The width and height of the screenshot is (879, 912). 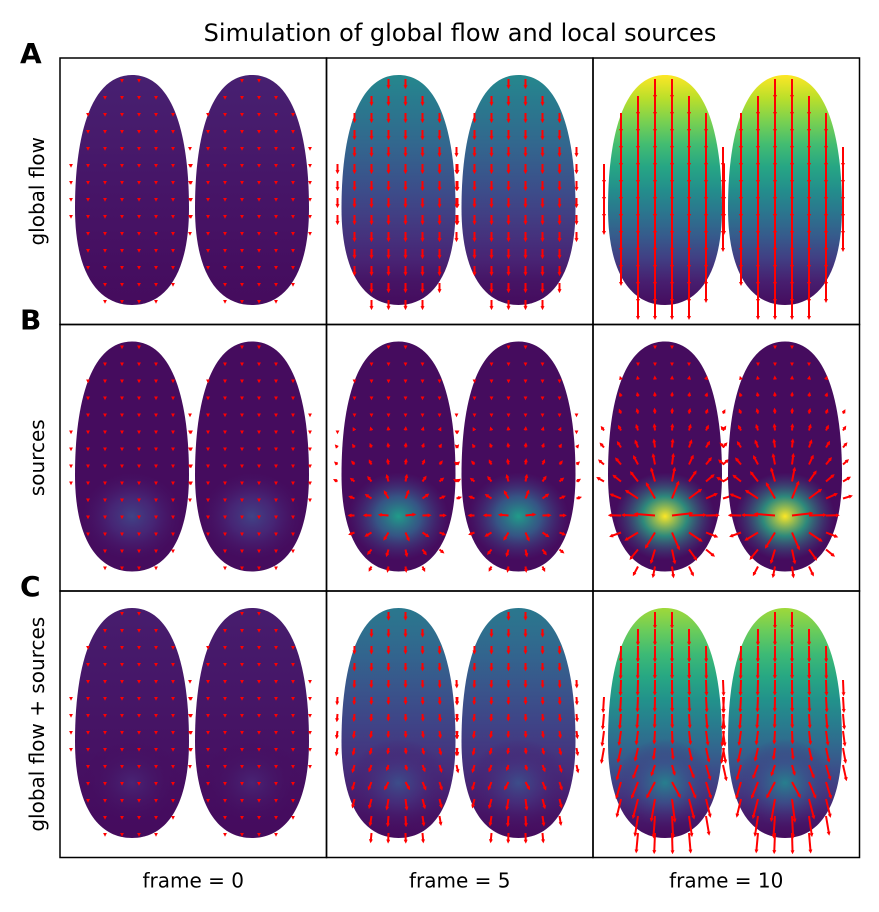 What do you see at coordinates (726, 724) in the screenshot?
I see `panel-r2-c2` at bounding box center [726, 724].